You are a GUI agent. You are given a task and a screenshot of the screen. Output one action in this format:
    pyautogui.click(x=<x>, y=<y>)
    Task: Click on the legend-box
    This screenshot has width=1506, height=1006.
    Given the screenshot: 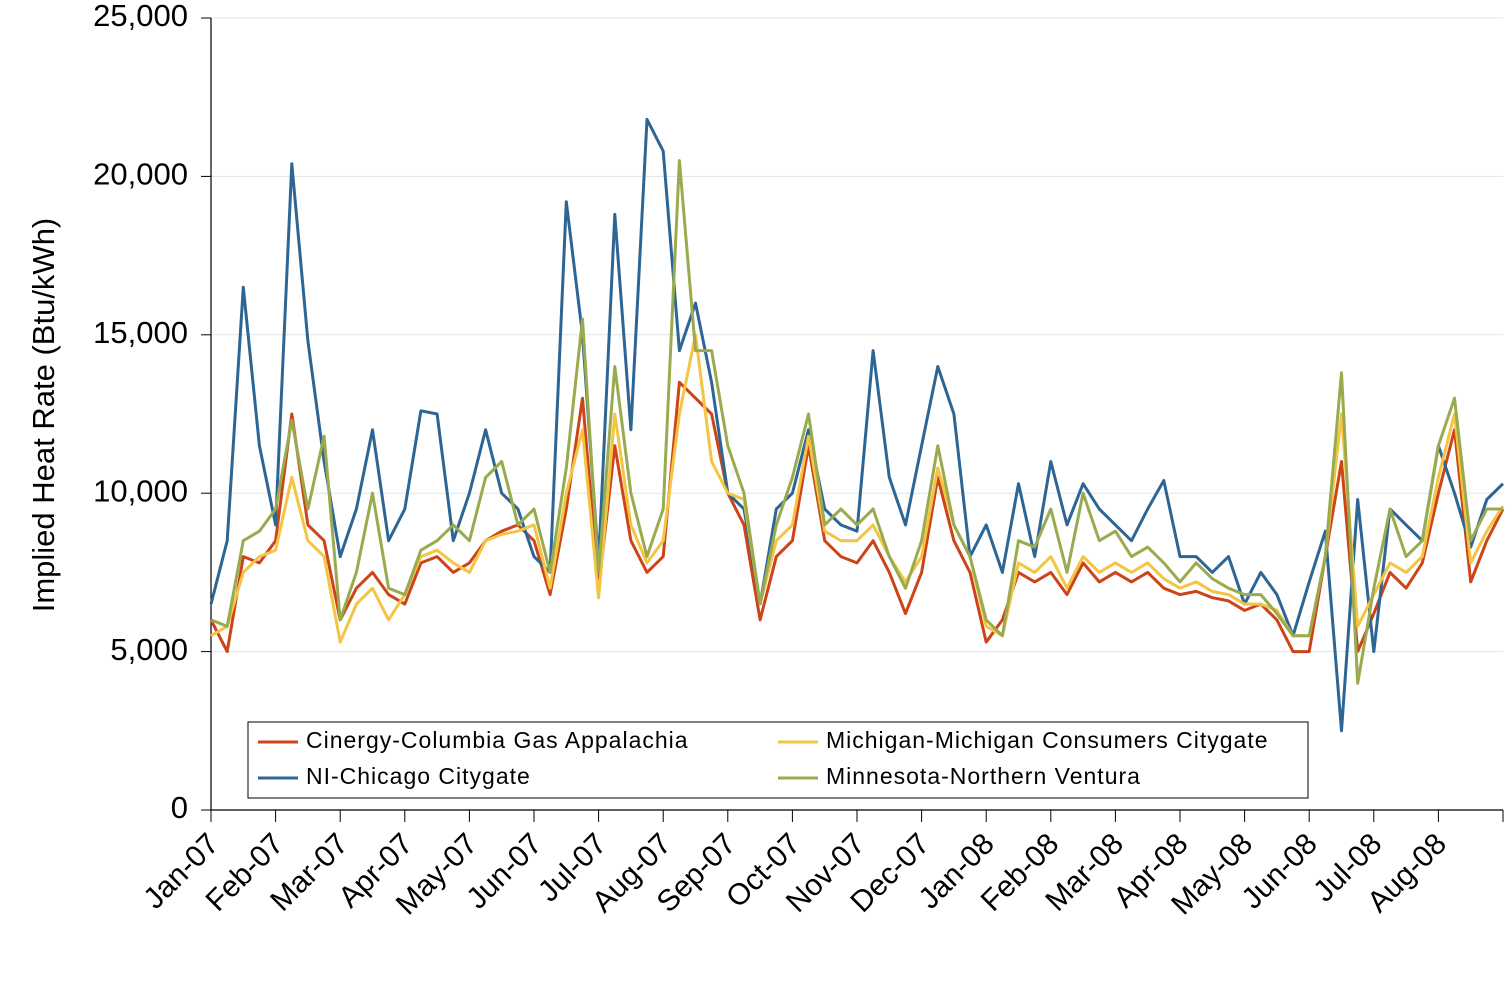 What is the action you would take?
    pyautogui.click(x=778, y=760)
    